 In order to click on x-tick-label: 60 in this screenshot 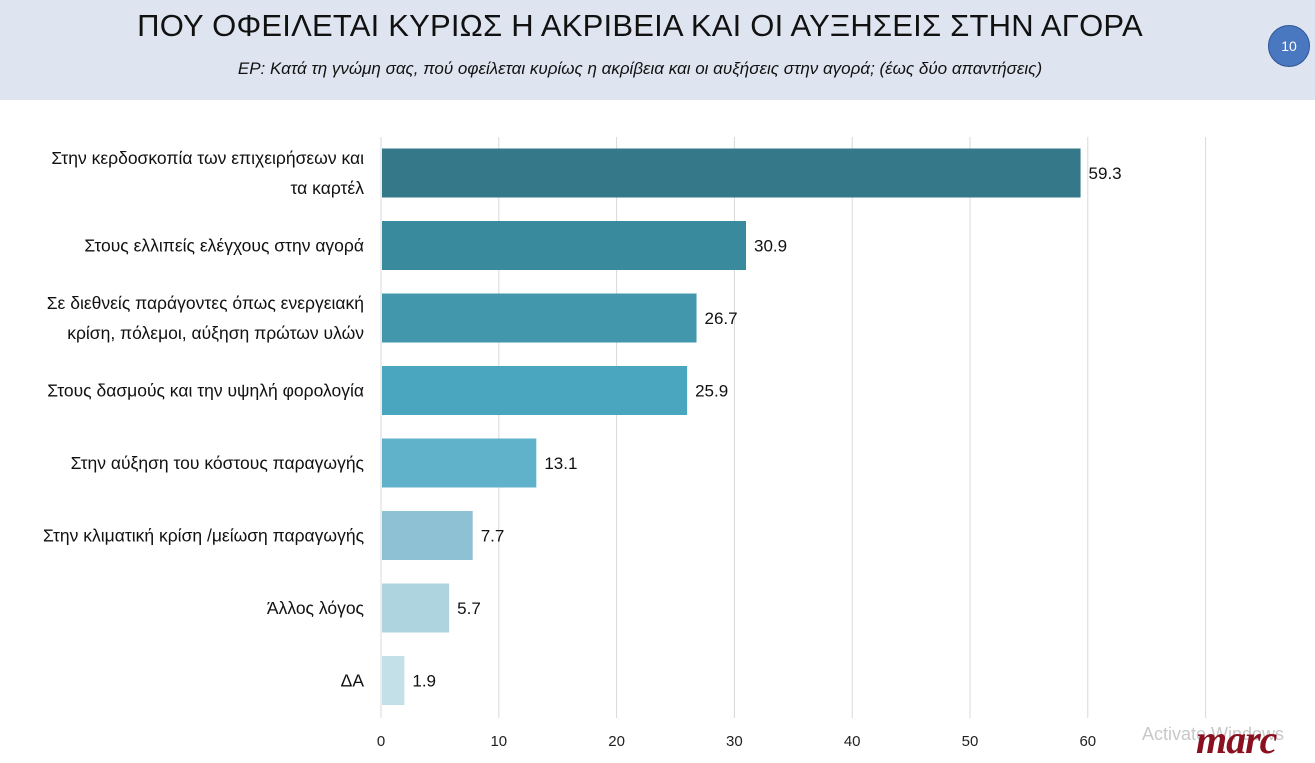, I will do `click(1087, 741)`.